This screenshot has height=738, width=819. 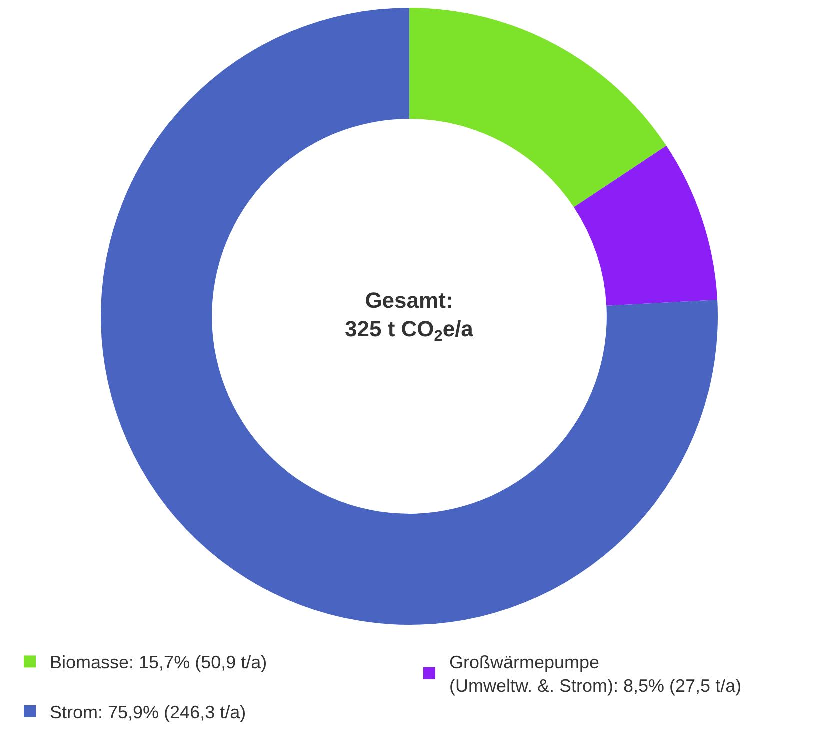 I want to click on text: Gesamt: 325 t CO$_{2}$e/a, so click(x=409, y=317).